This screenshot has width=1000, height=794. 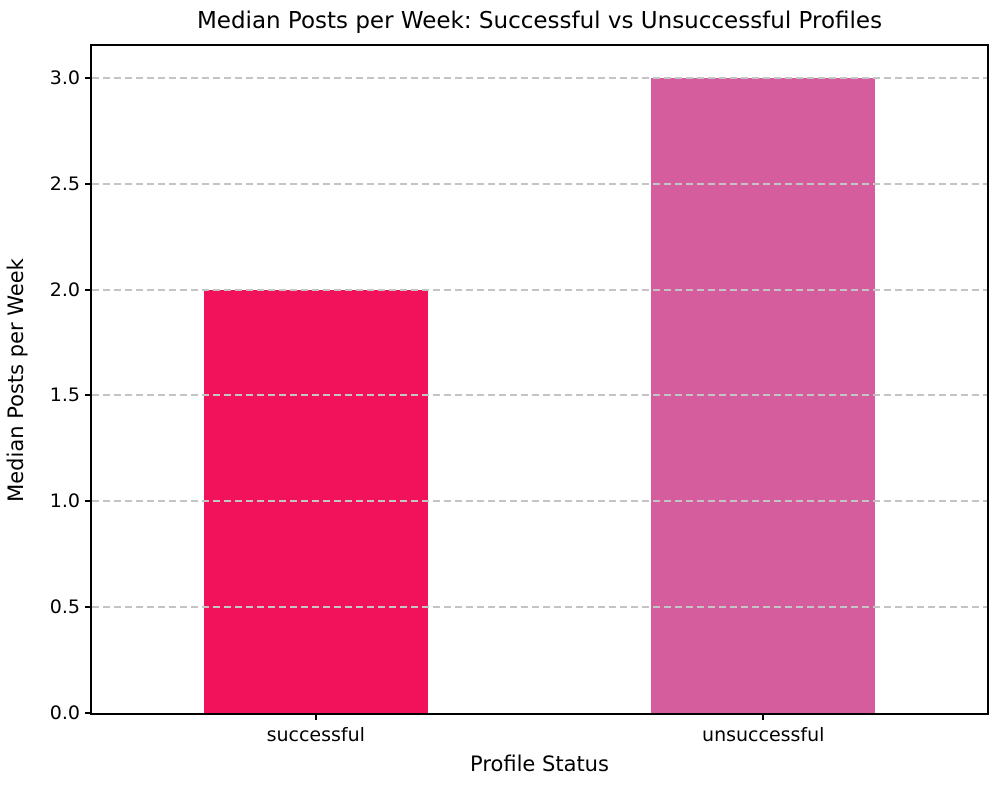 What do you see at coordinates (64, 395) in the screenshot?
I see `y-tick-label: 1.5` at bounding box center [64, 395].